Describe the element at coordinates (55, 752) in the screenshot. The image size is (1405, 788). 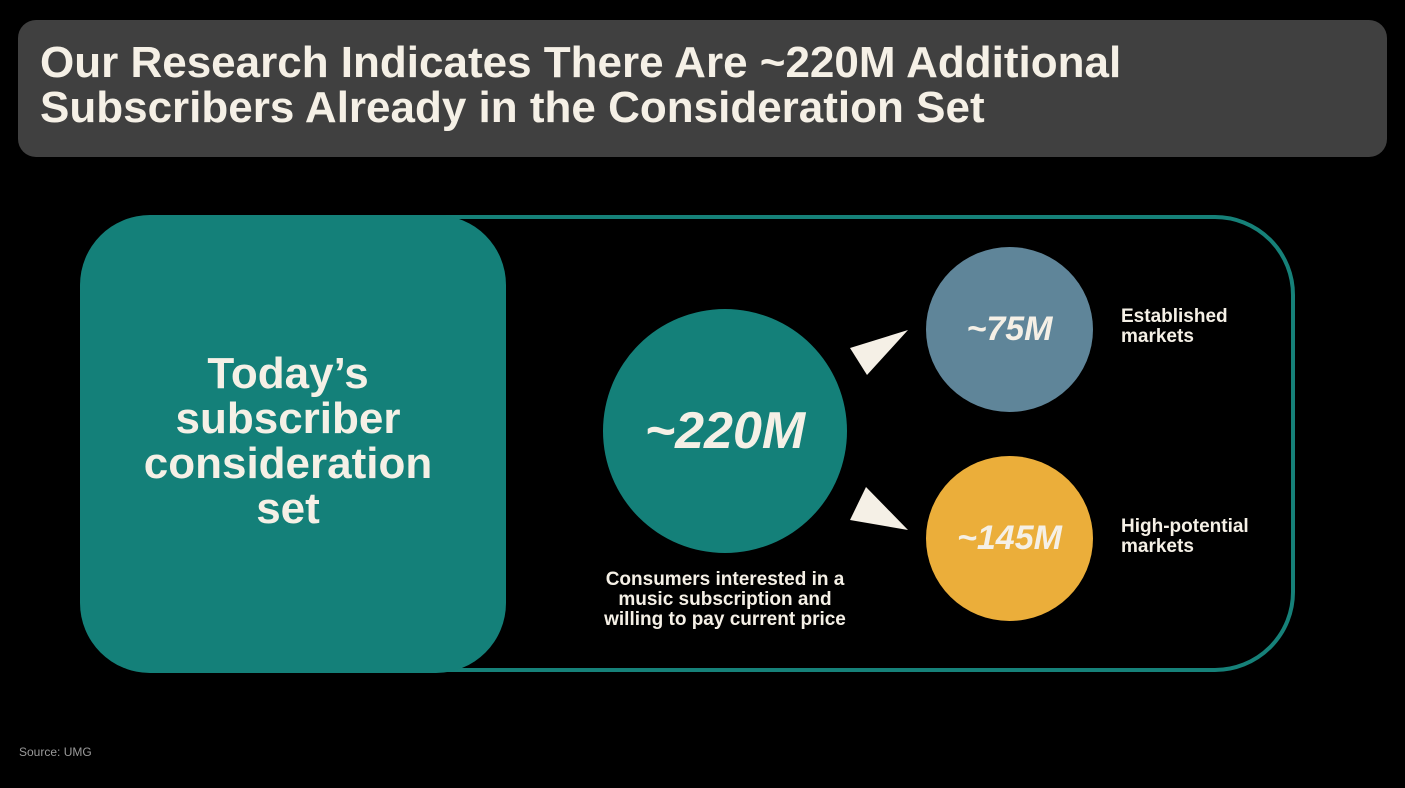
I see `source-note: Source: UMG` at that location.